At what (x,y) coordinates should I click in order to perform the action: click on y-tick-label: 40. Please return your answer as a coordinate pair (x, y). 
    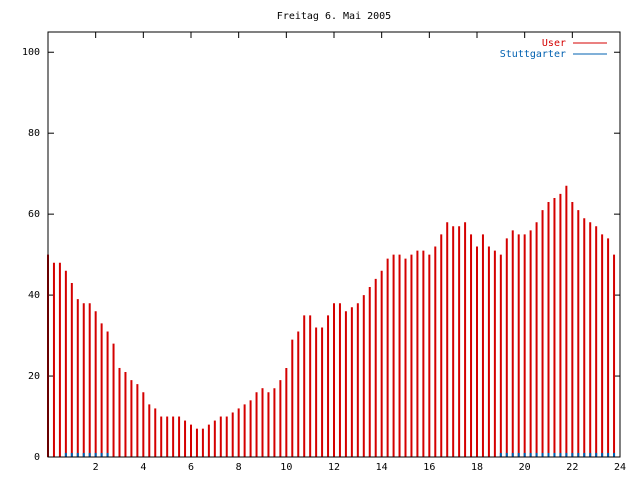
    Looking at the image, I should click on (34, 295).